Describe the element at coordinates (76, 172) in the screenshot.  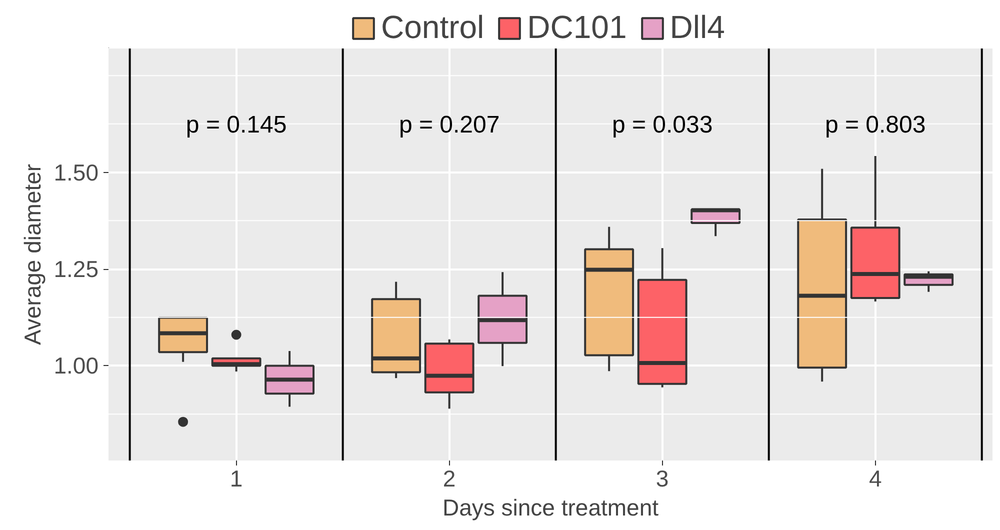
I see `y-tick-label: 1.50` at that location.